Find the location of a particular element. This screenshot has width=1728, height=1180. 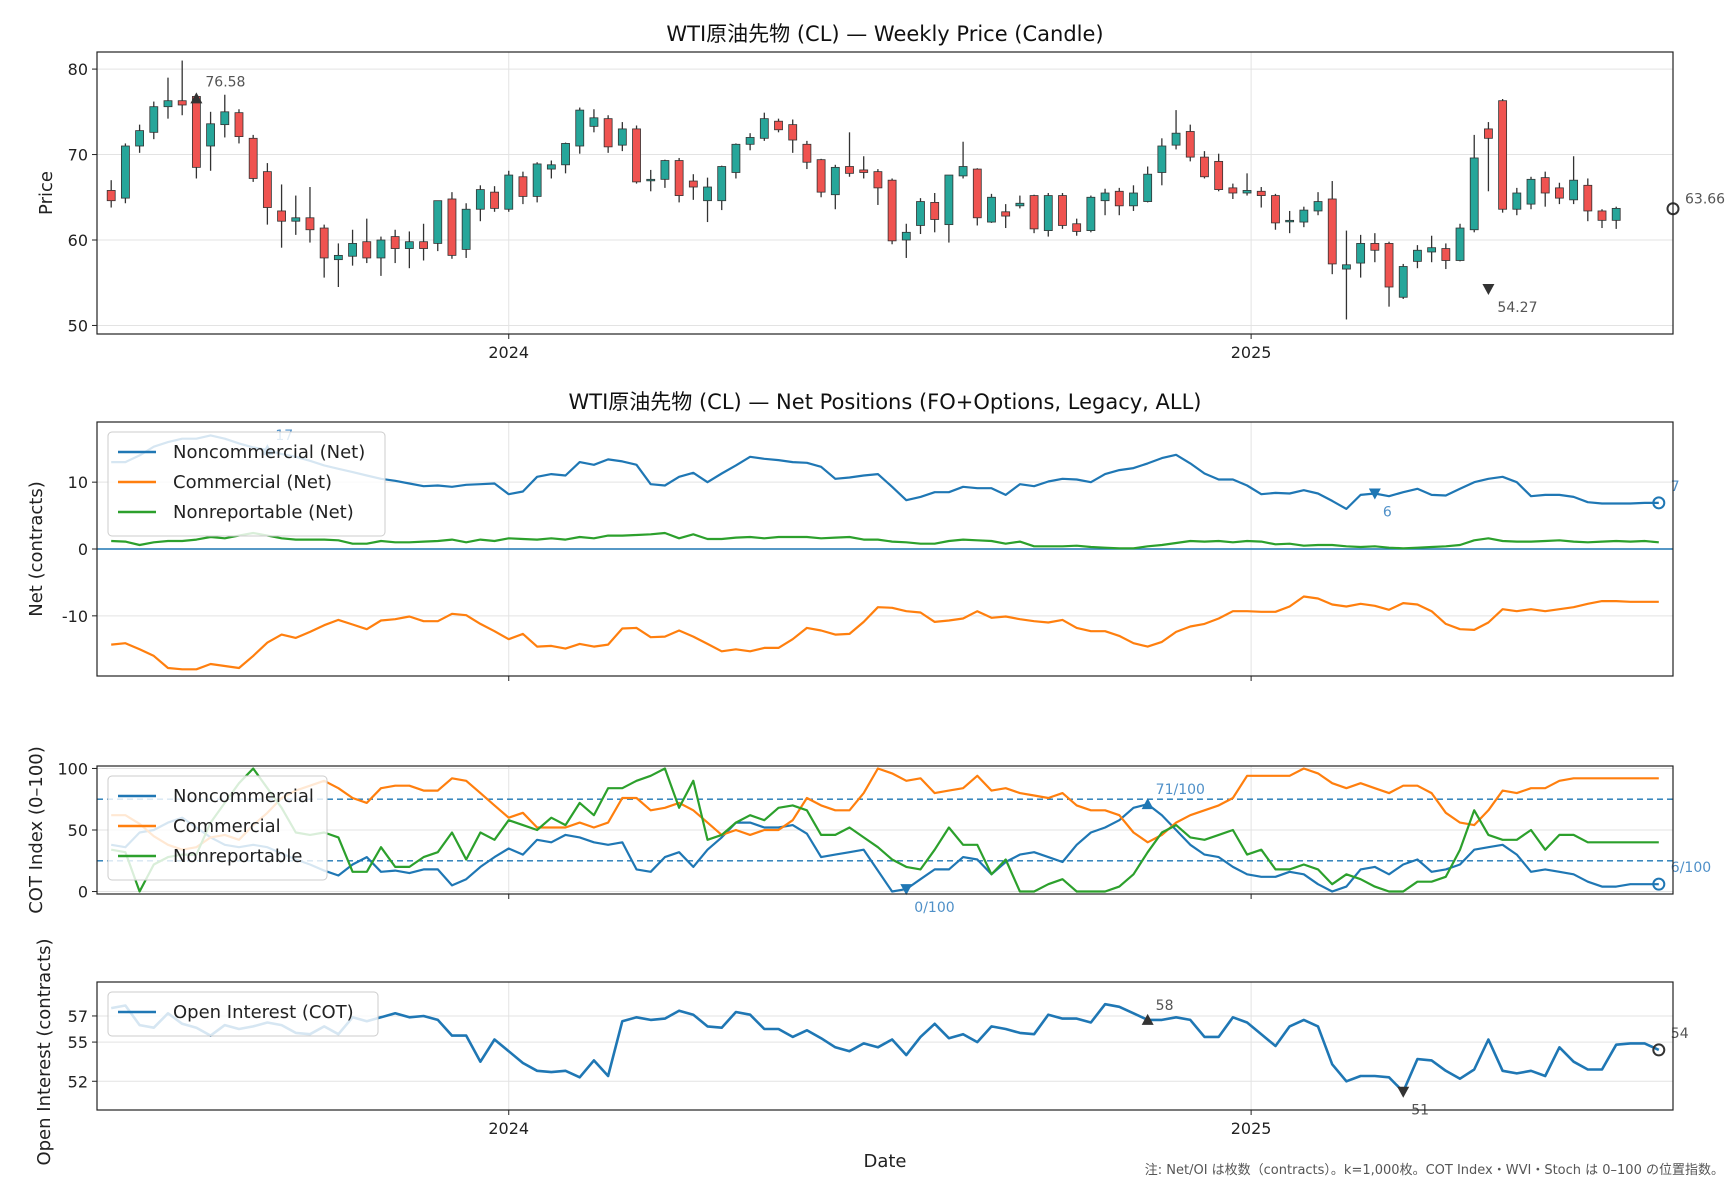

last-label: 54 is located at coordinates (1680, 1034).